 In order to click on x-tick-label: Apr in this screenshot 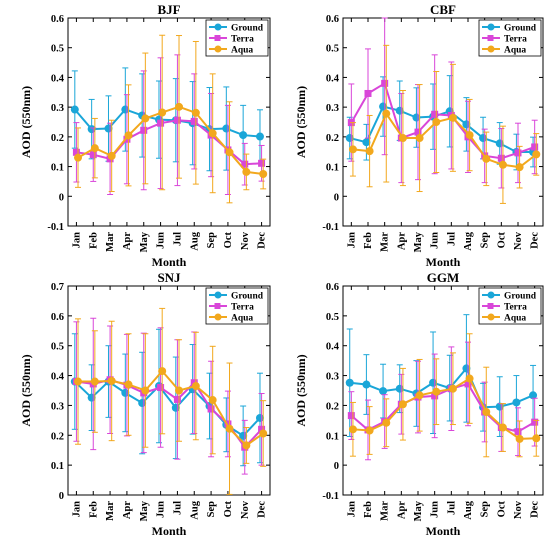, I will do `click(127, 510)`.